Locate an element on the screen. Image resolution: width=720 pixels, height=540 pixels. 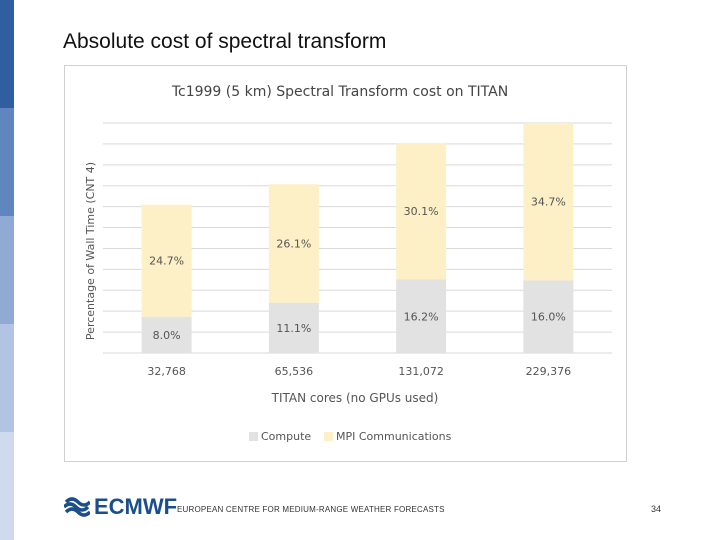
legend-label: MPI Communications is located at coordinates (394, 436).